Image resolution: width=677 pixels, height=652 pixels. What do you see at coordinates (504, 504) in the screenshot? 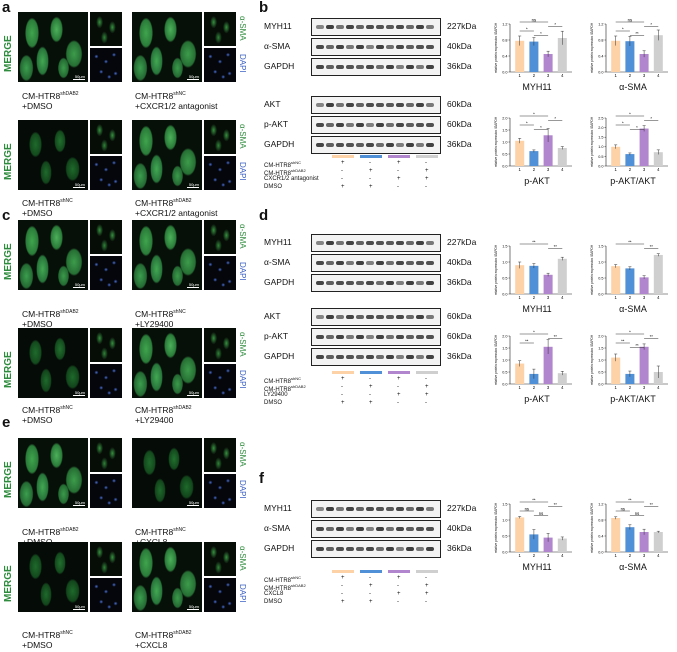
I see `y-tick-label: 1.5` at bounding box center [504, 504].